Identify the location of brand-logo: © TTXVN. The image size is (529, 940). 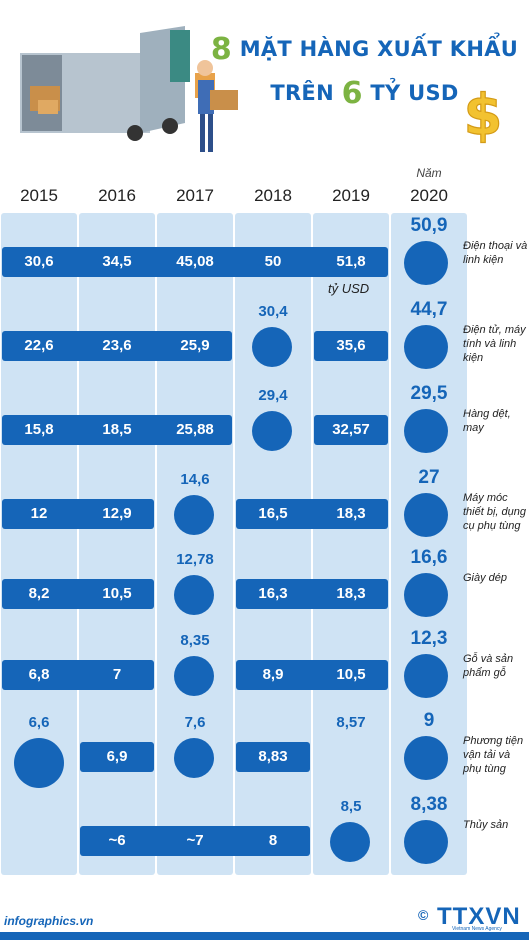
(469, 917).